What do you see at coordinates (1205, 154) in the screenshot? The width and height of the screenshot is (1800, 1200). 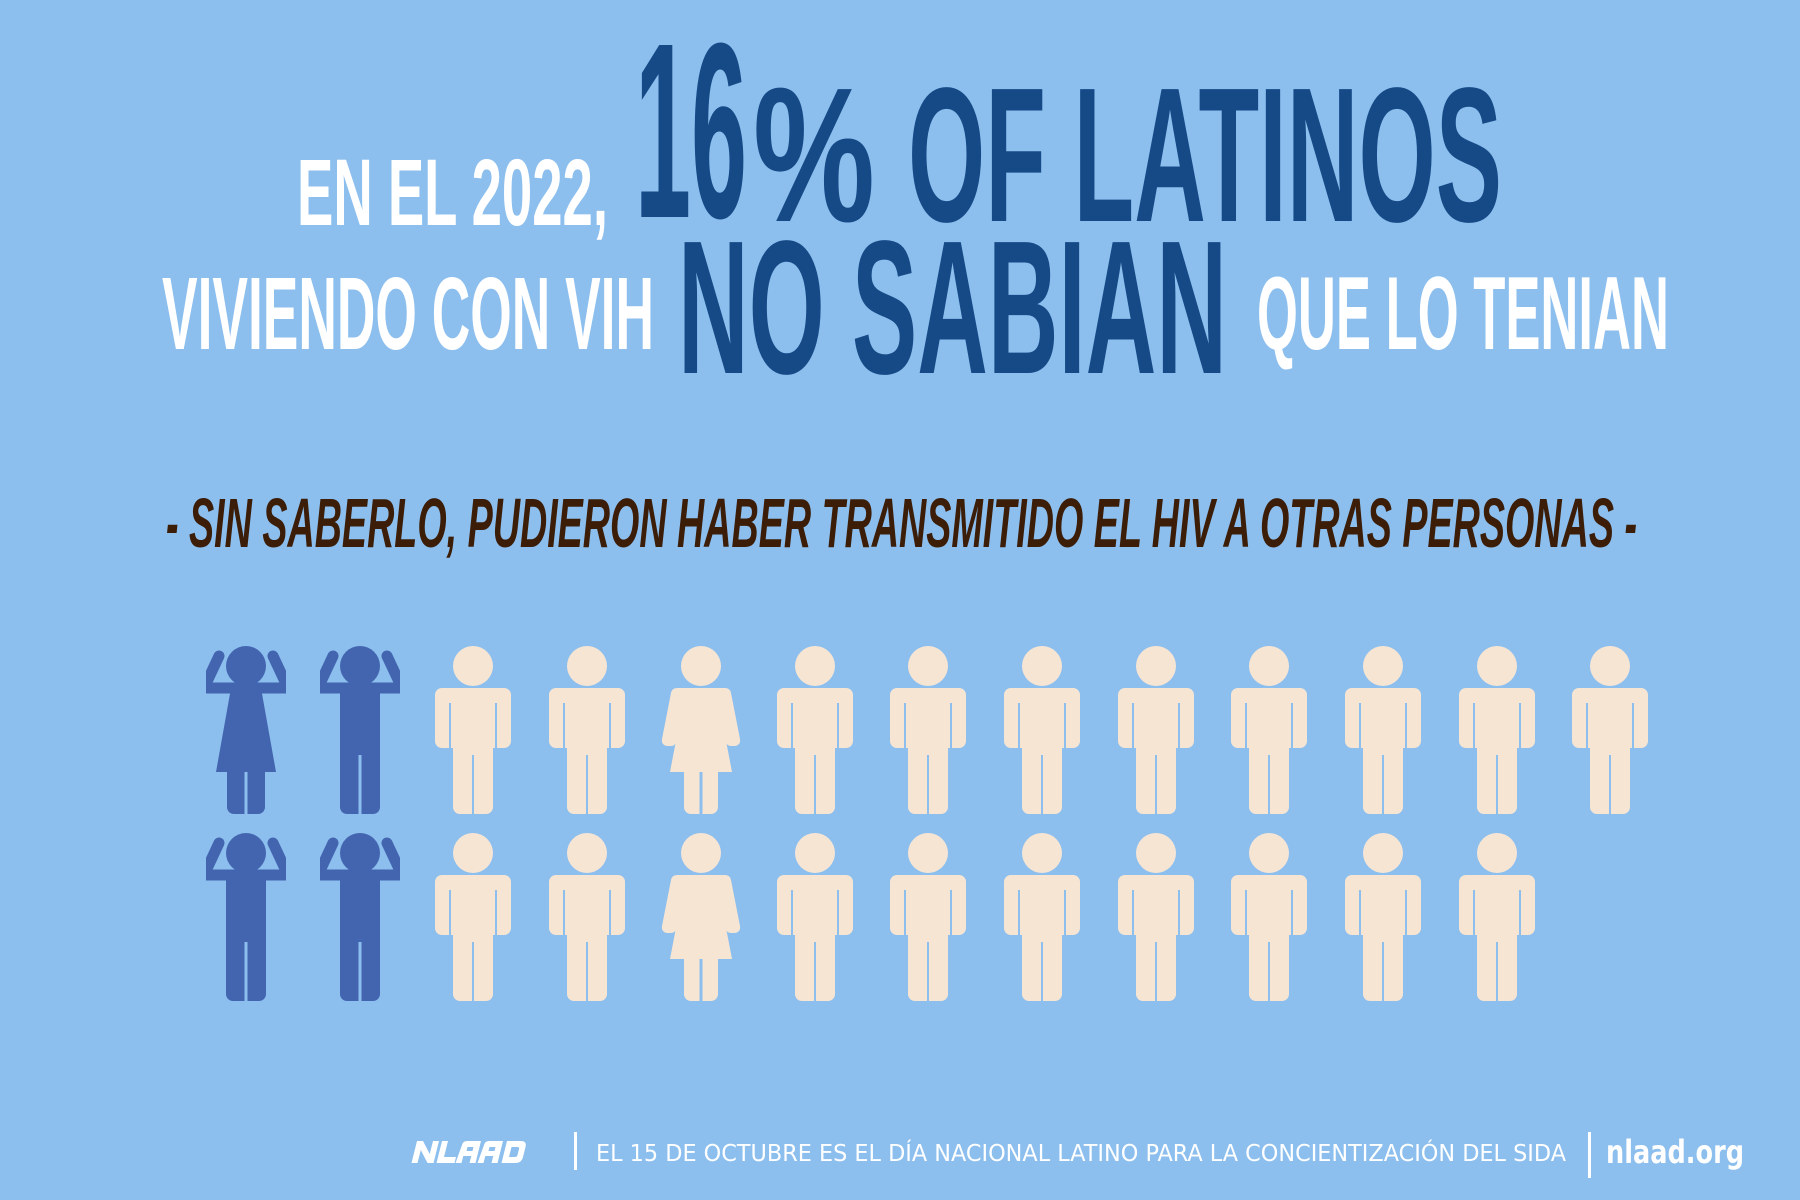 I see `headline-of-latinos: OF LATINOS` at bounding box center [1205, 154].